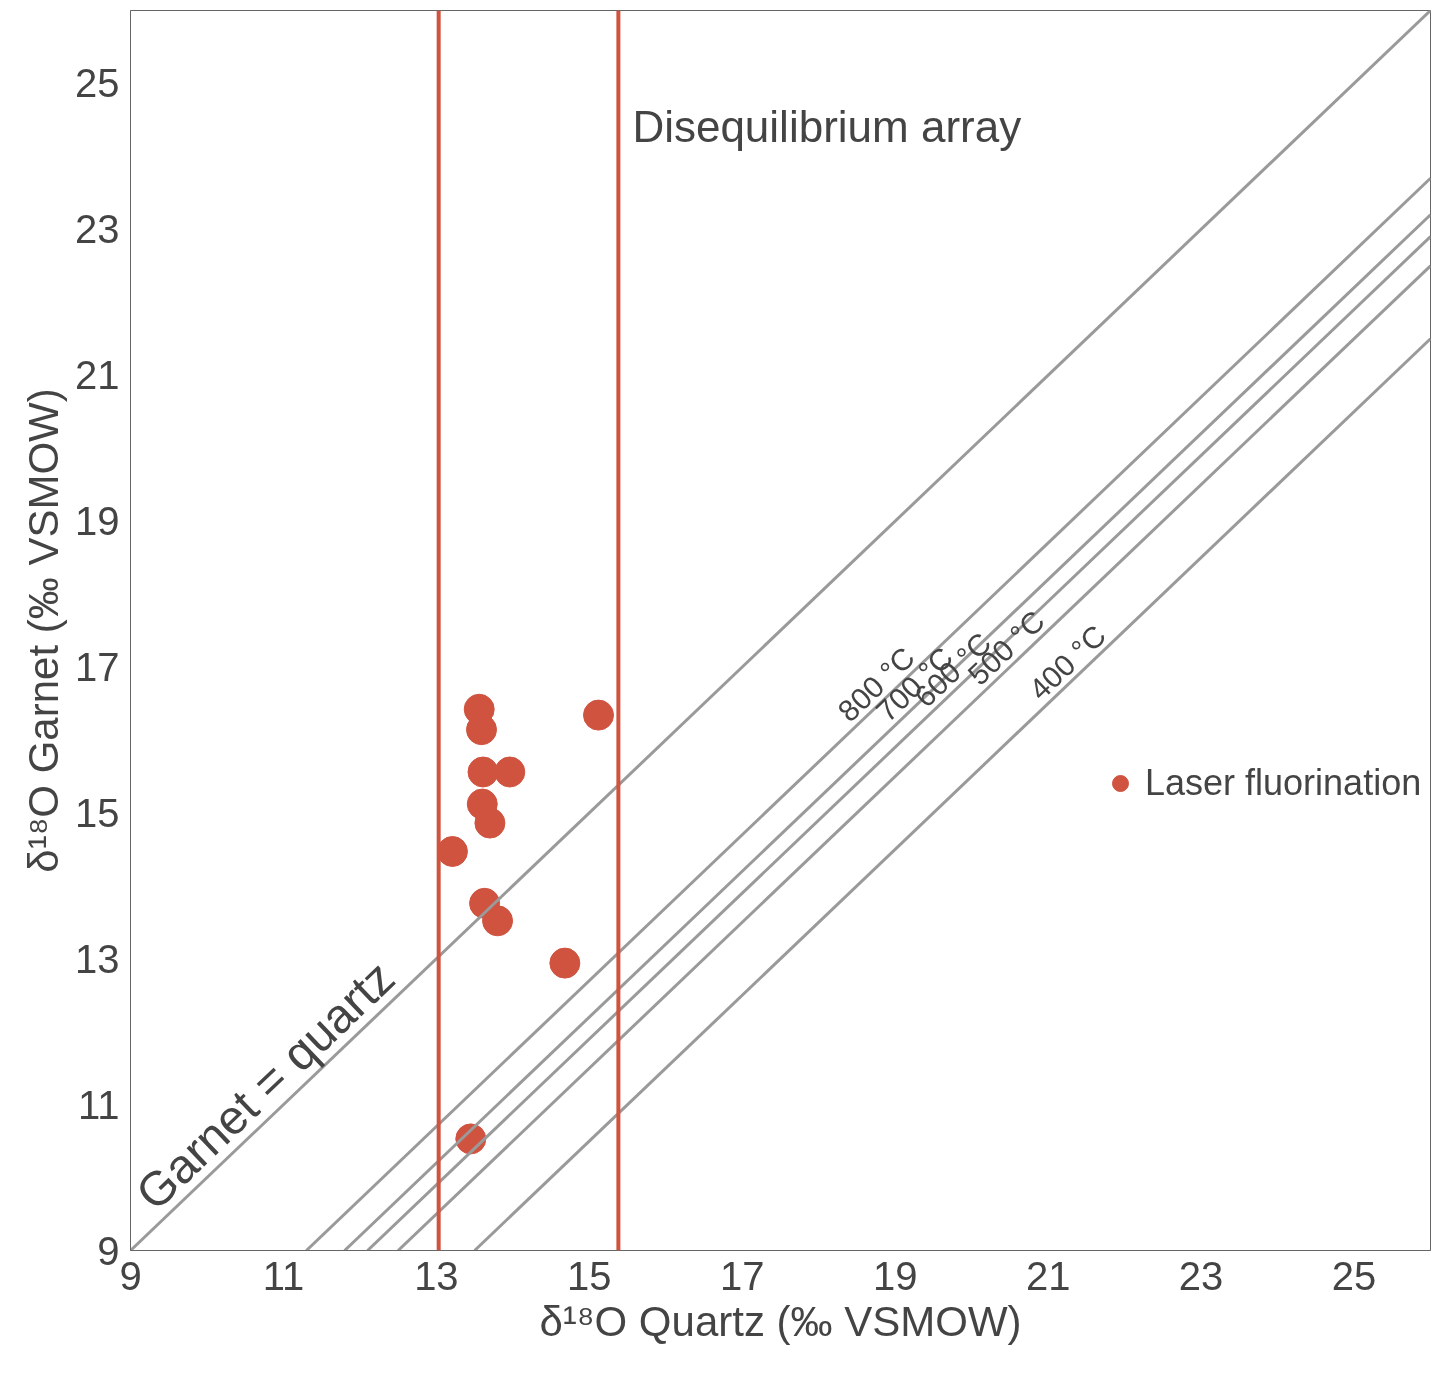 The image size is (1454, 1374). I want to click on y-tick-label: 15, so click(97, 812).